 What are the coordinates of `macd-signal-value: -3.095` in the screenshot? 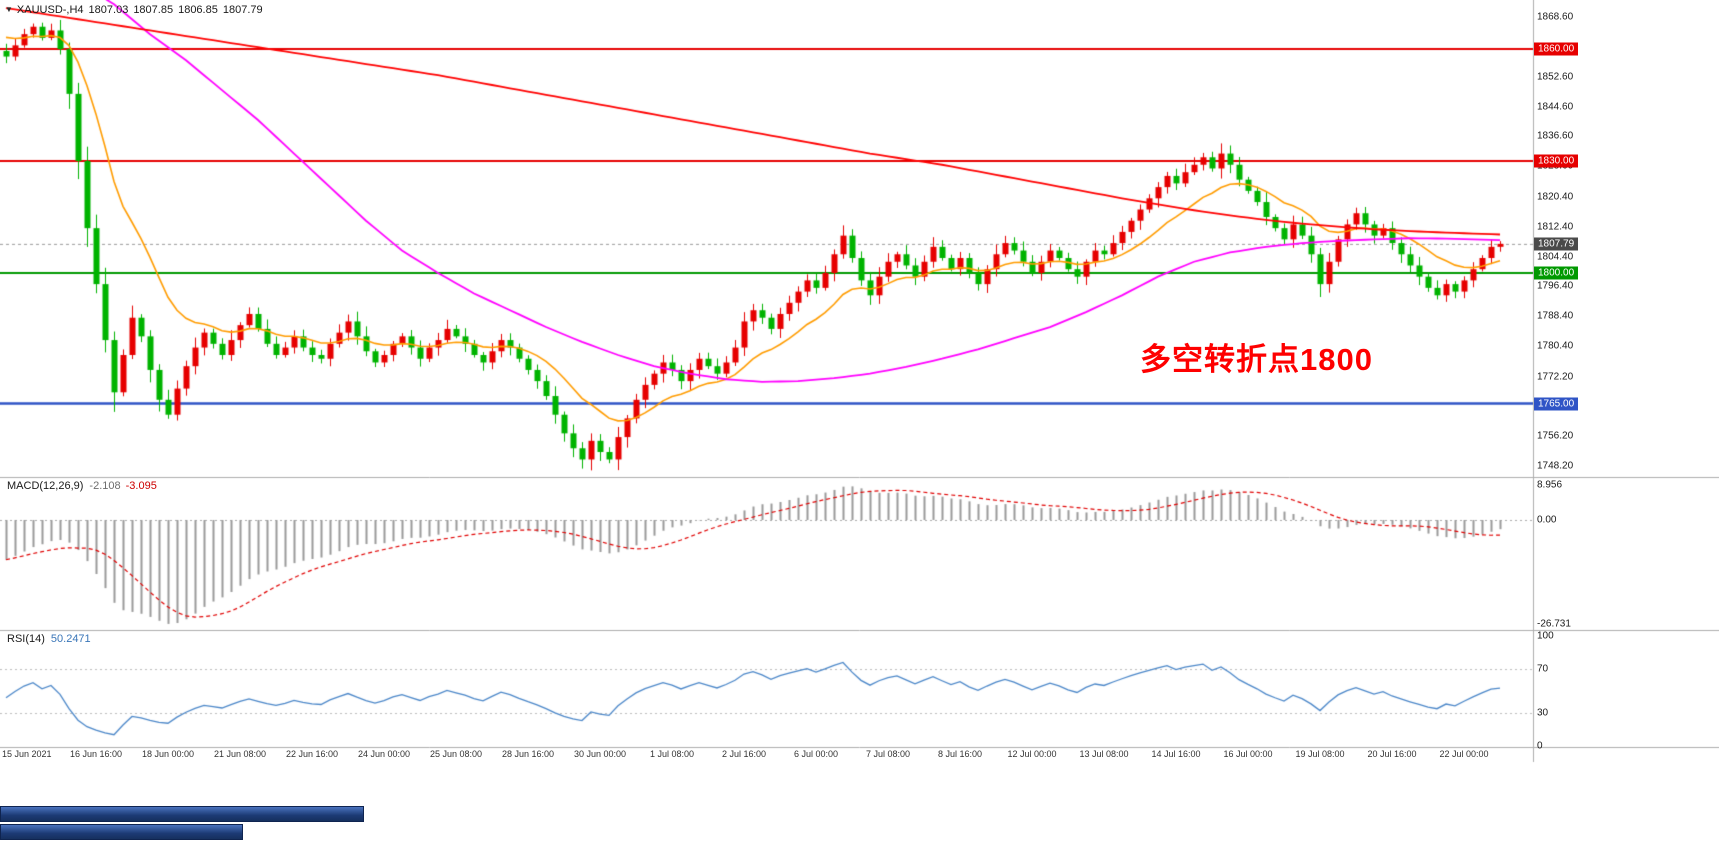 It's located at (141, 486).